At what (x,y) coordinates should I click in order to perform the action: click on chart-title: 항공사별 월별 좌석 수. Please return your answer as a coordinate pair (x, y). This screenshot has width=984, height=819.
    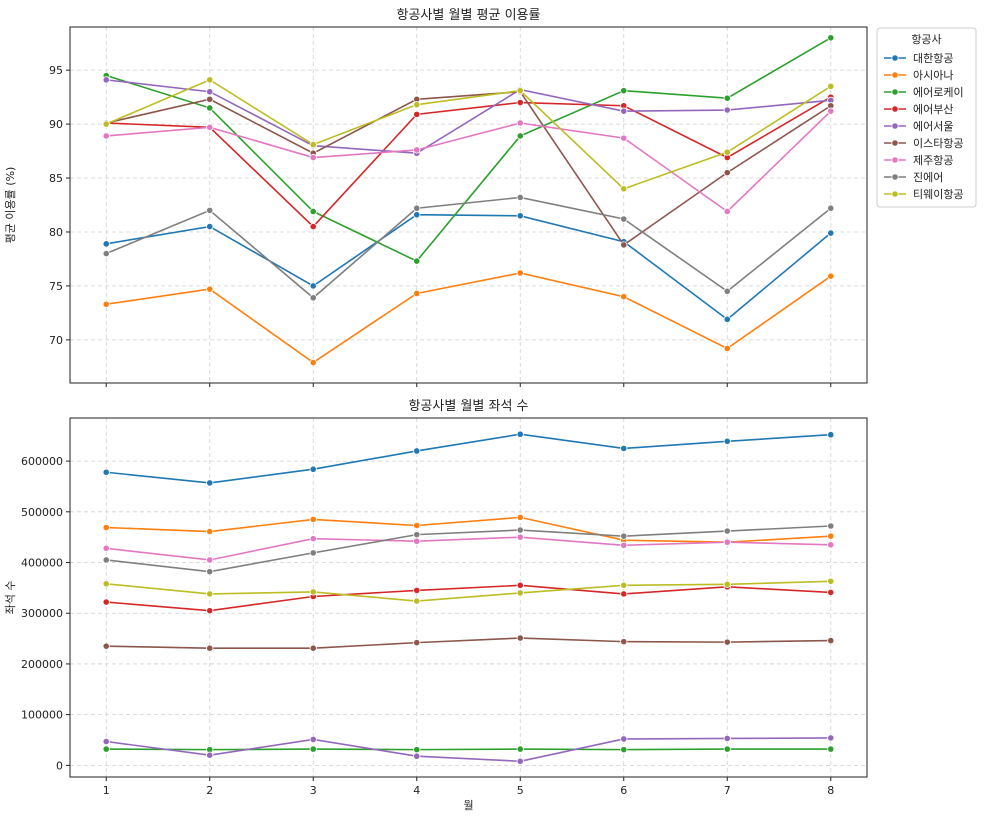
    Looking at the image, I should click on (468, 406).